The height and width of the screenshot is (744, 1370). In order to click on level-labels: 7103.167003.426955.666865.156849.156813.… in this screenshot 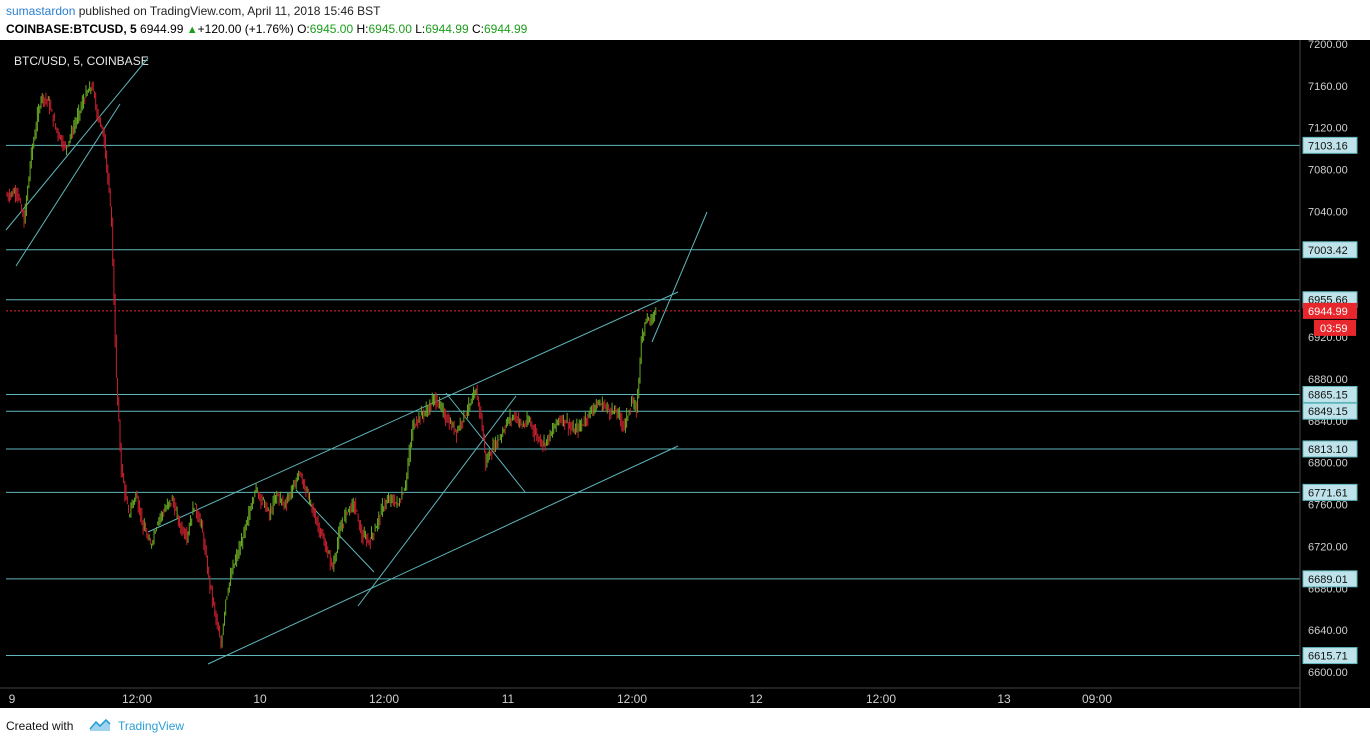, I will do `click(1330, 400)`.